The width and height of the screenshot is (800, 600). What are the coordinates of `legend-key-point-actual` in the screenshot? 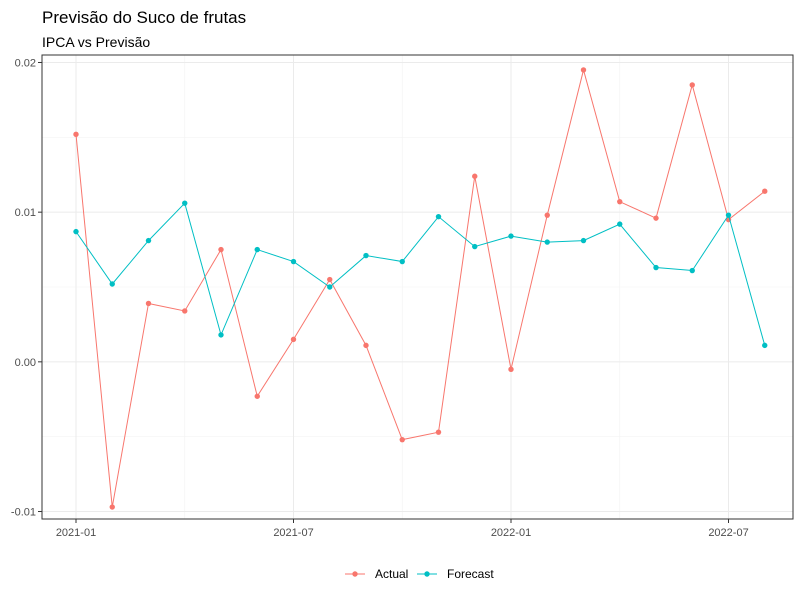 It's located at (355, 574).